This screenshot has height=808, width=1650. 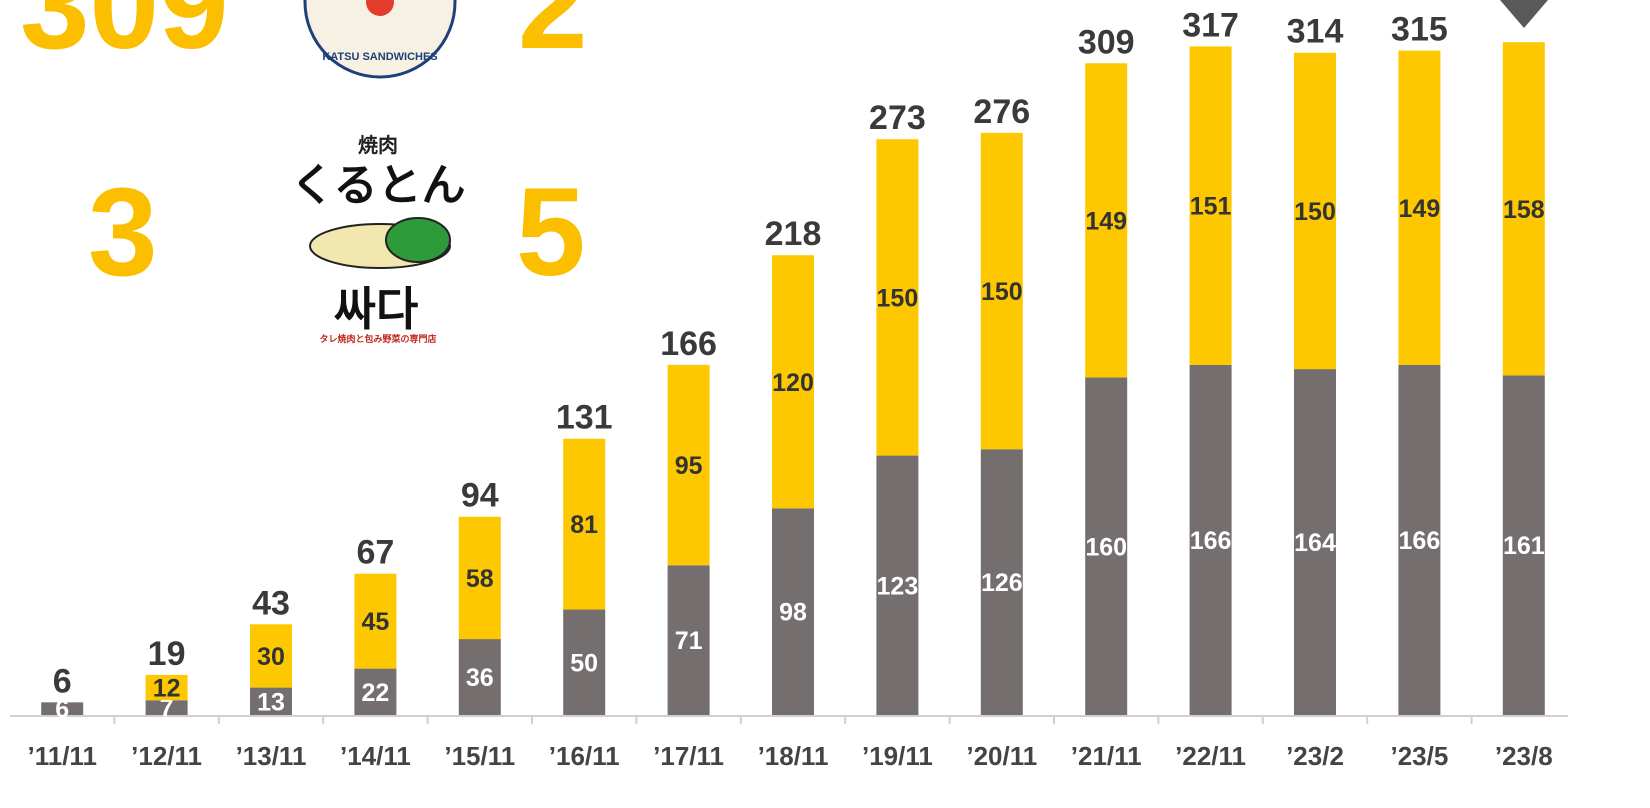 What do you see at coordinates (1001, 756) in the screenshot?
I see `x-tick-label: ’20/11` at bounding box center [1001, 756].